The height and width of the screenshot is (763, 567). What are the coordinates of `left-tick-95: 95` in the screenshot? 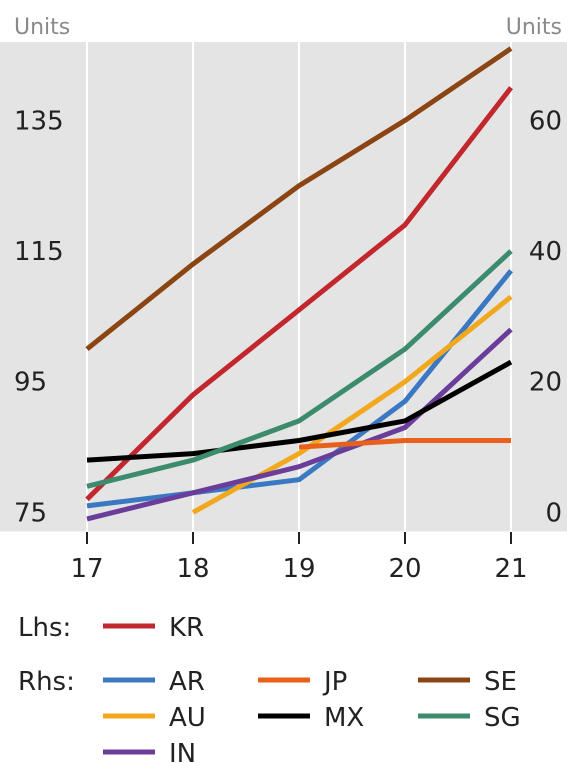 It's located at (30, 383).